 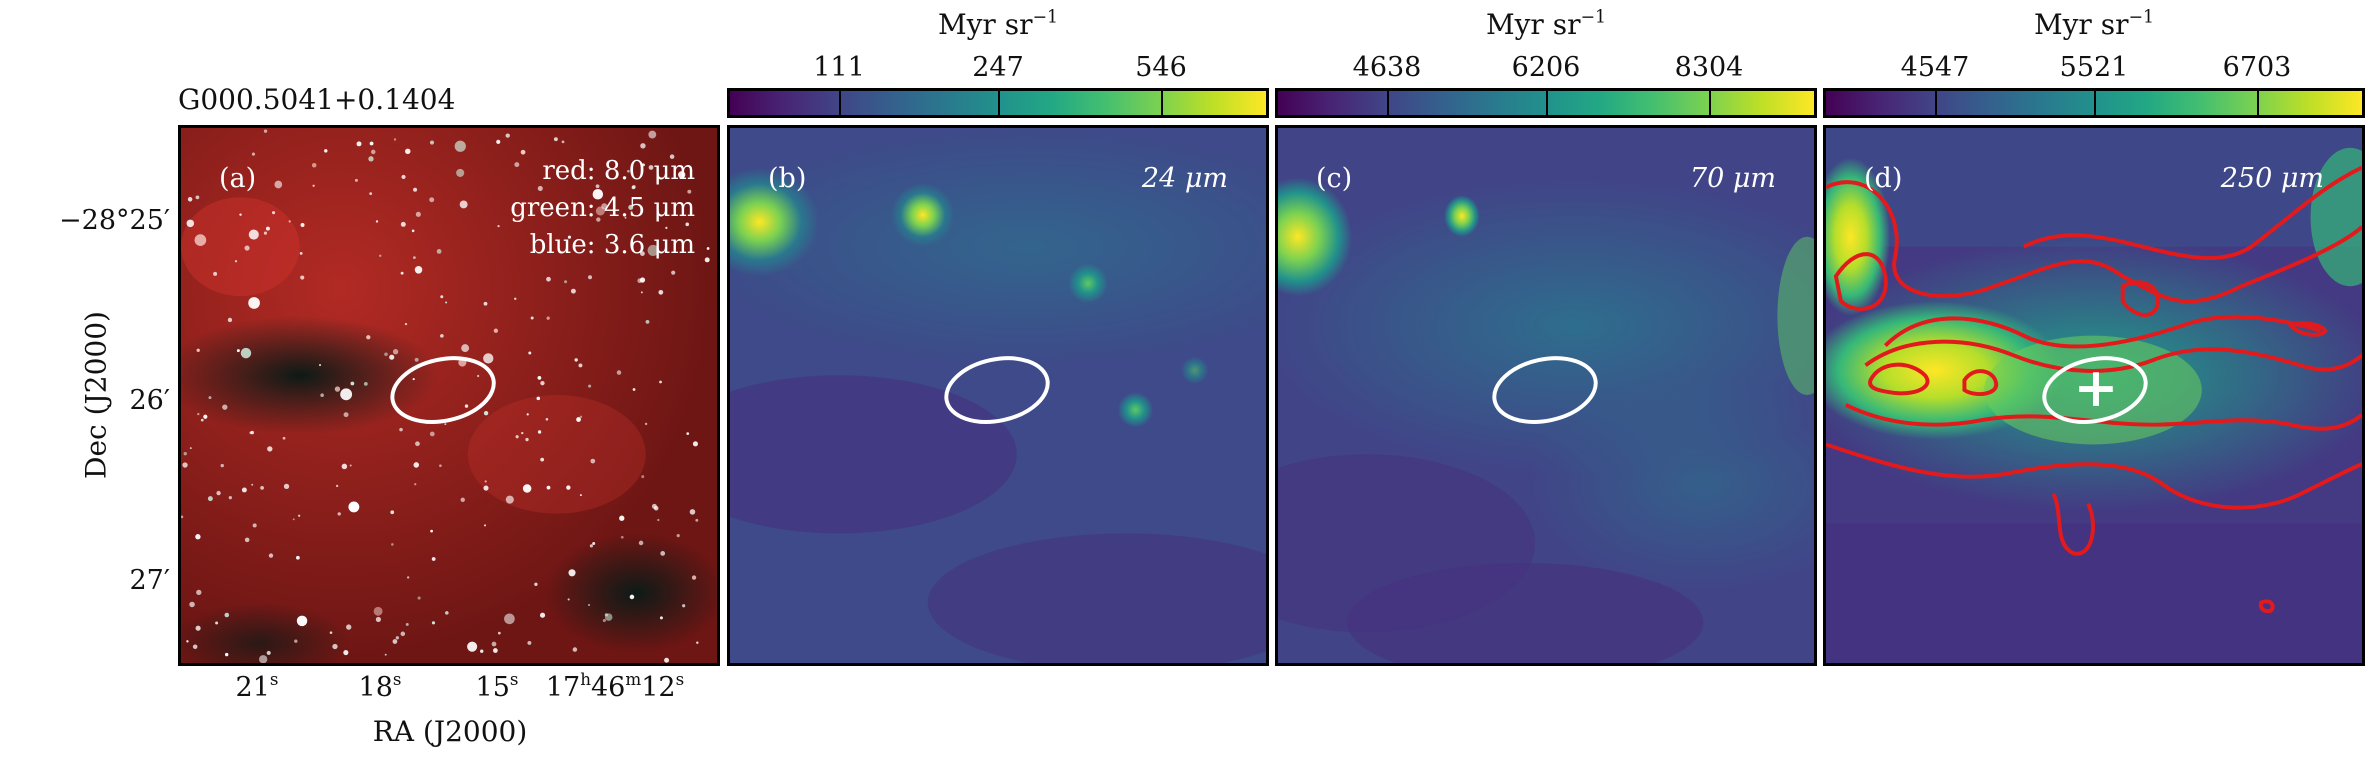 What do you see at coordinates (150, 580) in the screenshot?
I see `dec-tick-label: 27′` at bounding box center [150, 580].